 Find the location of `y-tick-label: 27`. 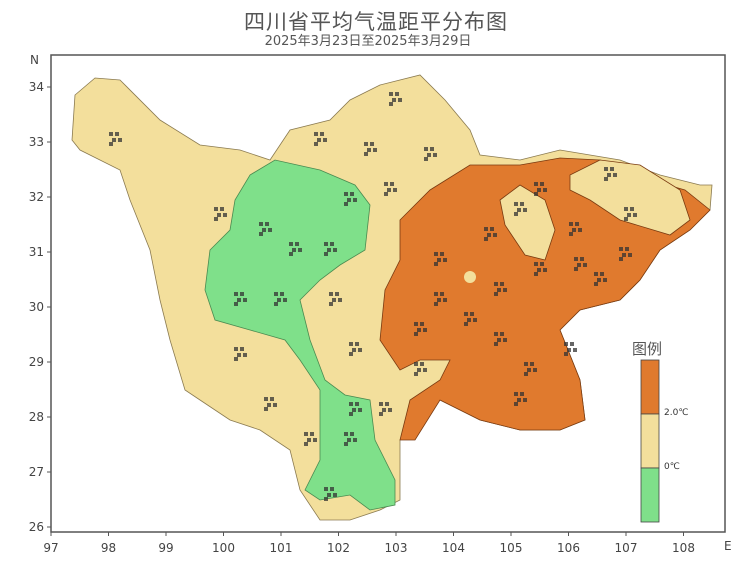

y-tick-label: 27 is located at coordinates (36, 472).